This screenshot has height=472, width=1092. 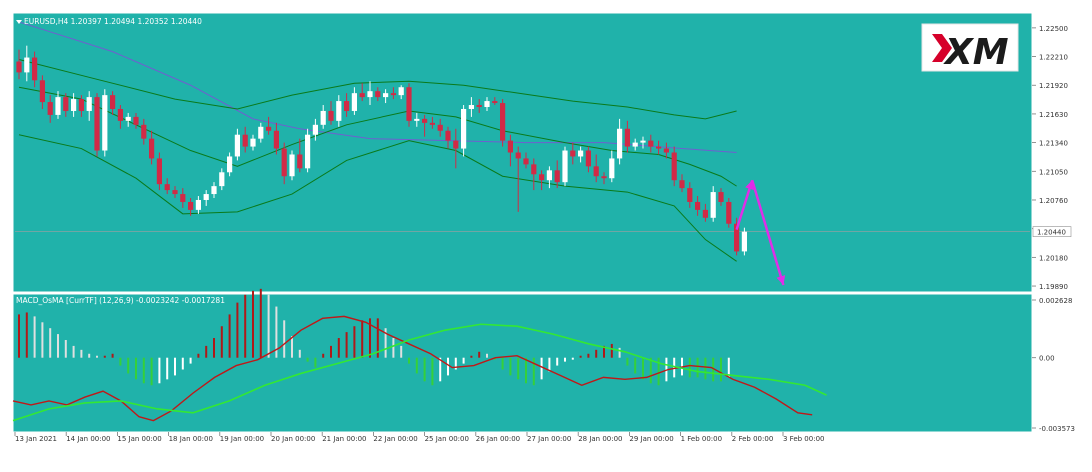 What do you see at coordinates (1053, 201) in the screenshot?
I see `price-tick-label: 1.20760` at bounding box center [1053, 201].